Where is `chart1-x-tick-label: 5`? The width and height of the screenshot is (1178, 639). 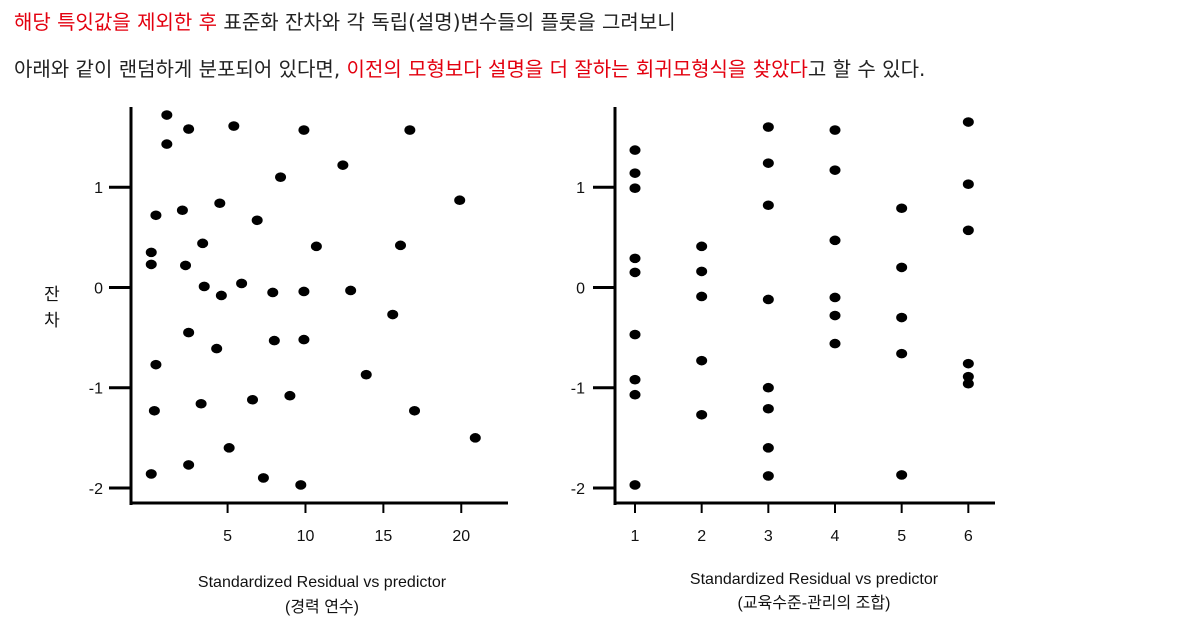 chart1-x-tick-label: 5 is located at coordinates (227, 536).